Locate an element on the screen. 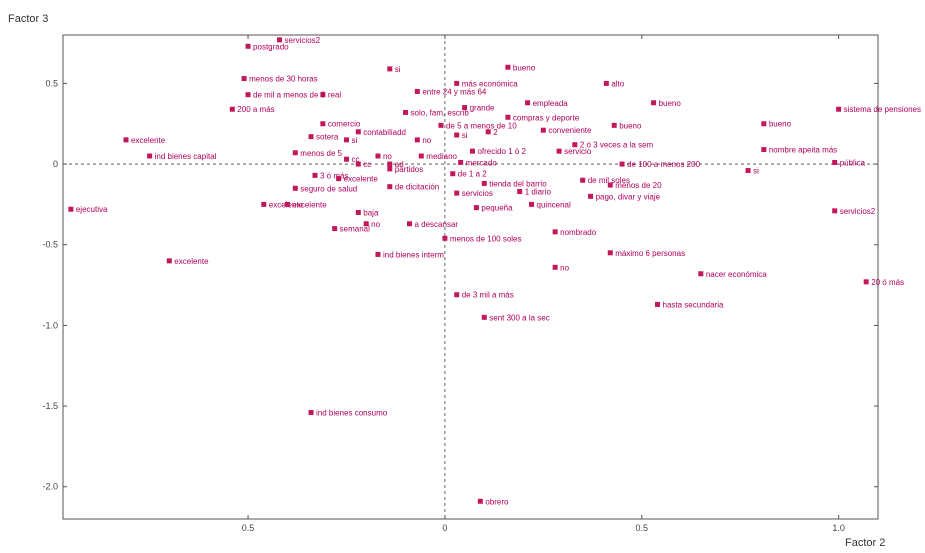 The image size is (925, 553). data-point-label: excelente is located at coordinates (361, 179).